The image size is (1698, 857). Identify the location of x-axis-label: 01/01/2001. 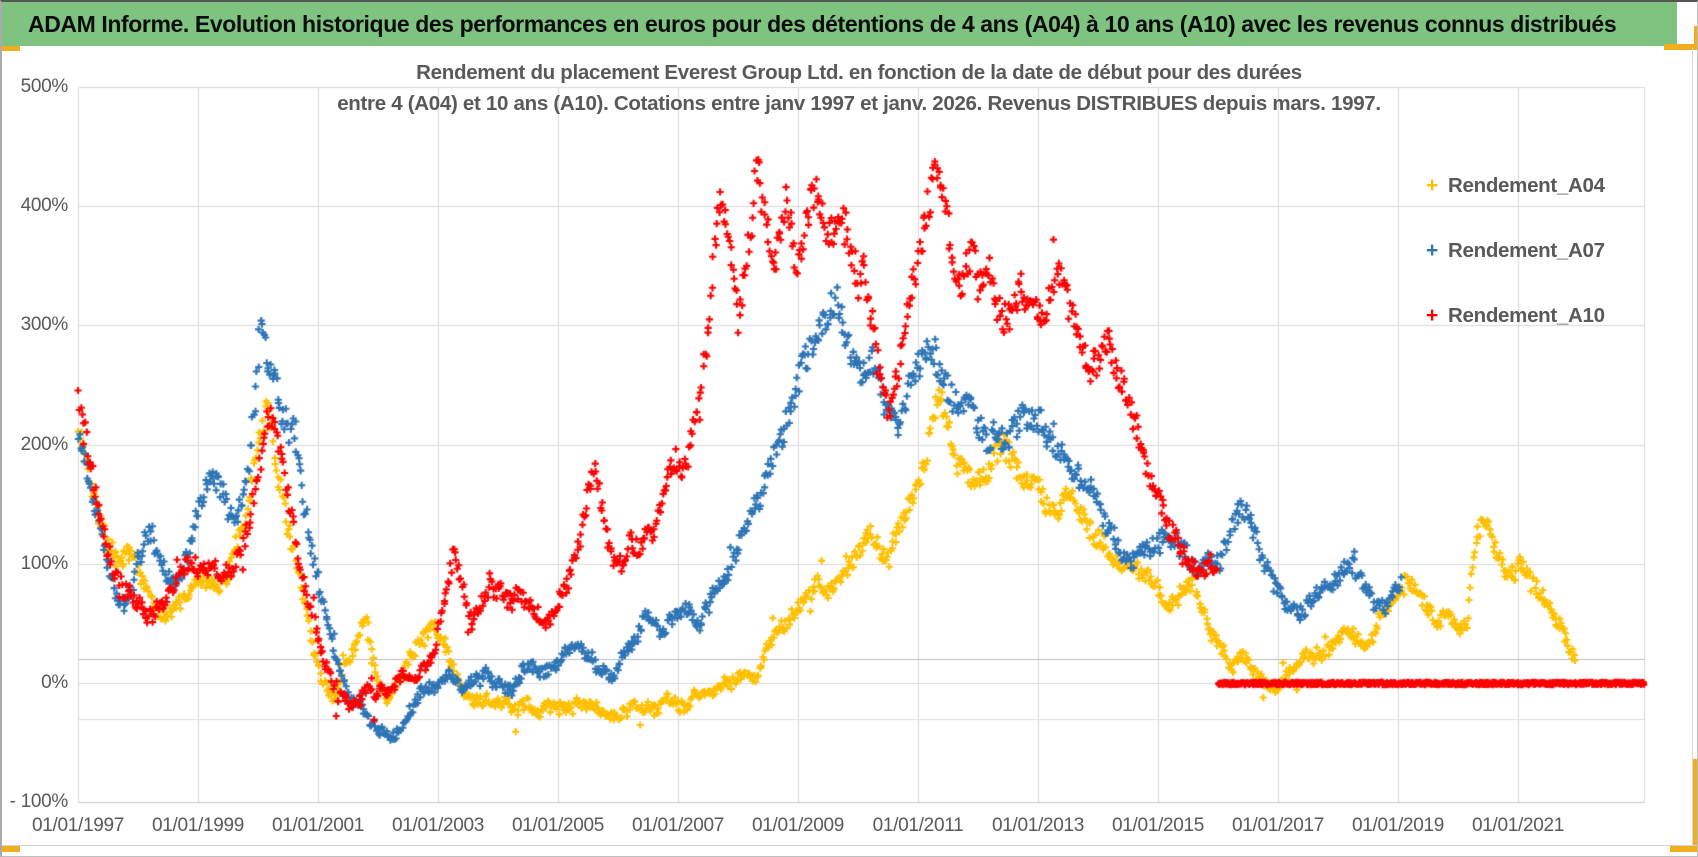
(318, 825).